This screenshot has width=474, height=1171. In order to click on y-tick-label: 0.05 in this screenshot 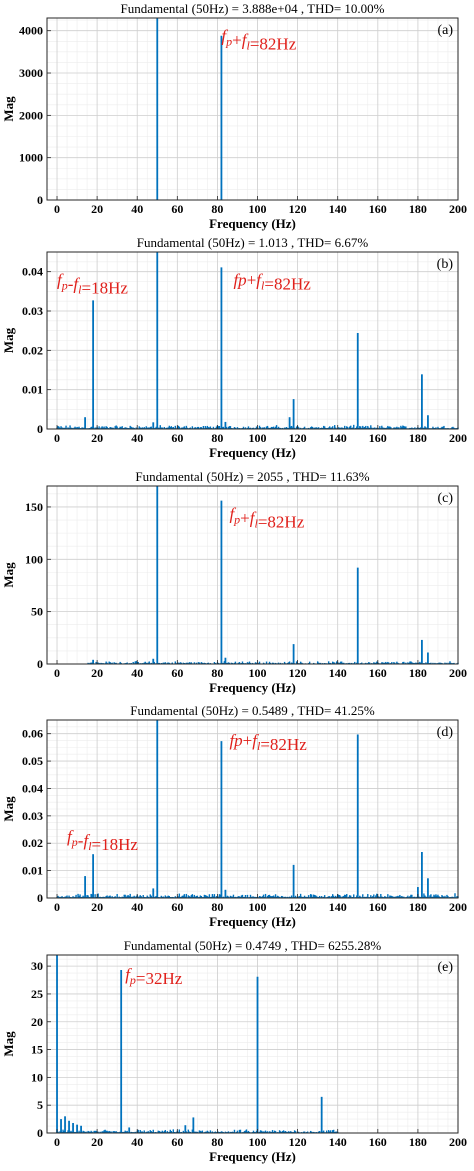, I will do `click(32, 761)`.